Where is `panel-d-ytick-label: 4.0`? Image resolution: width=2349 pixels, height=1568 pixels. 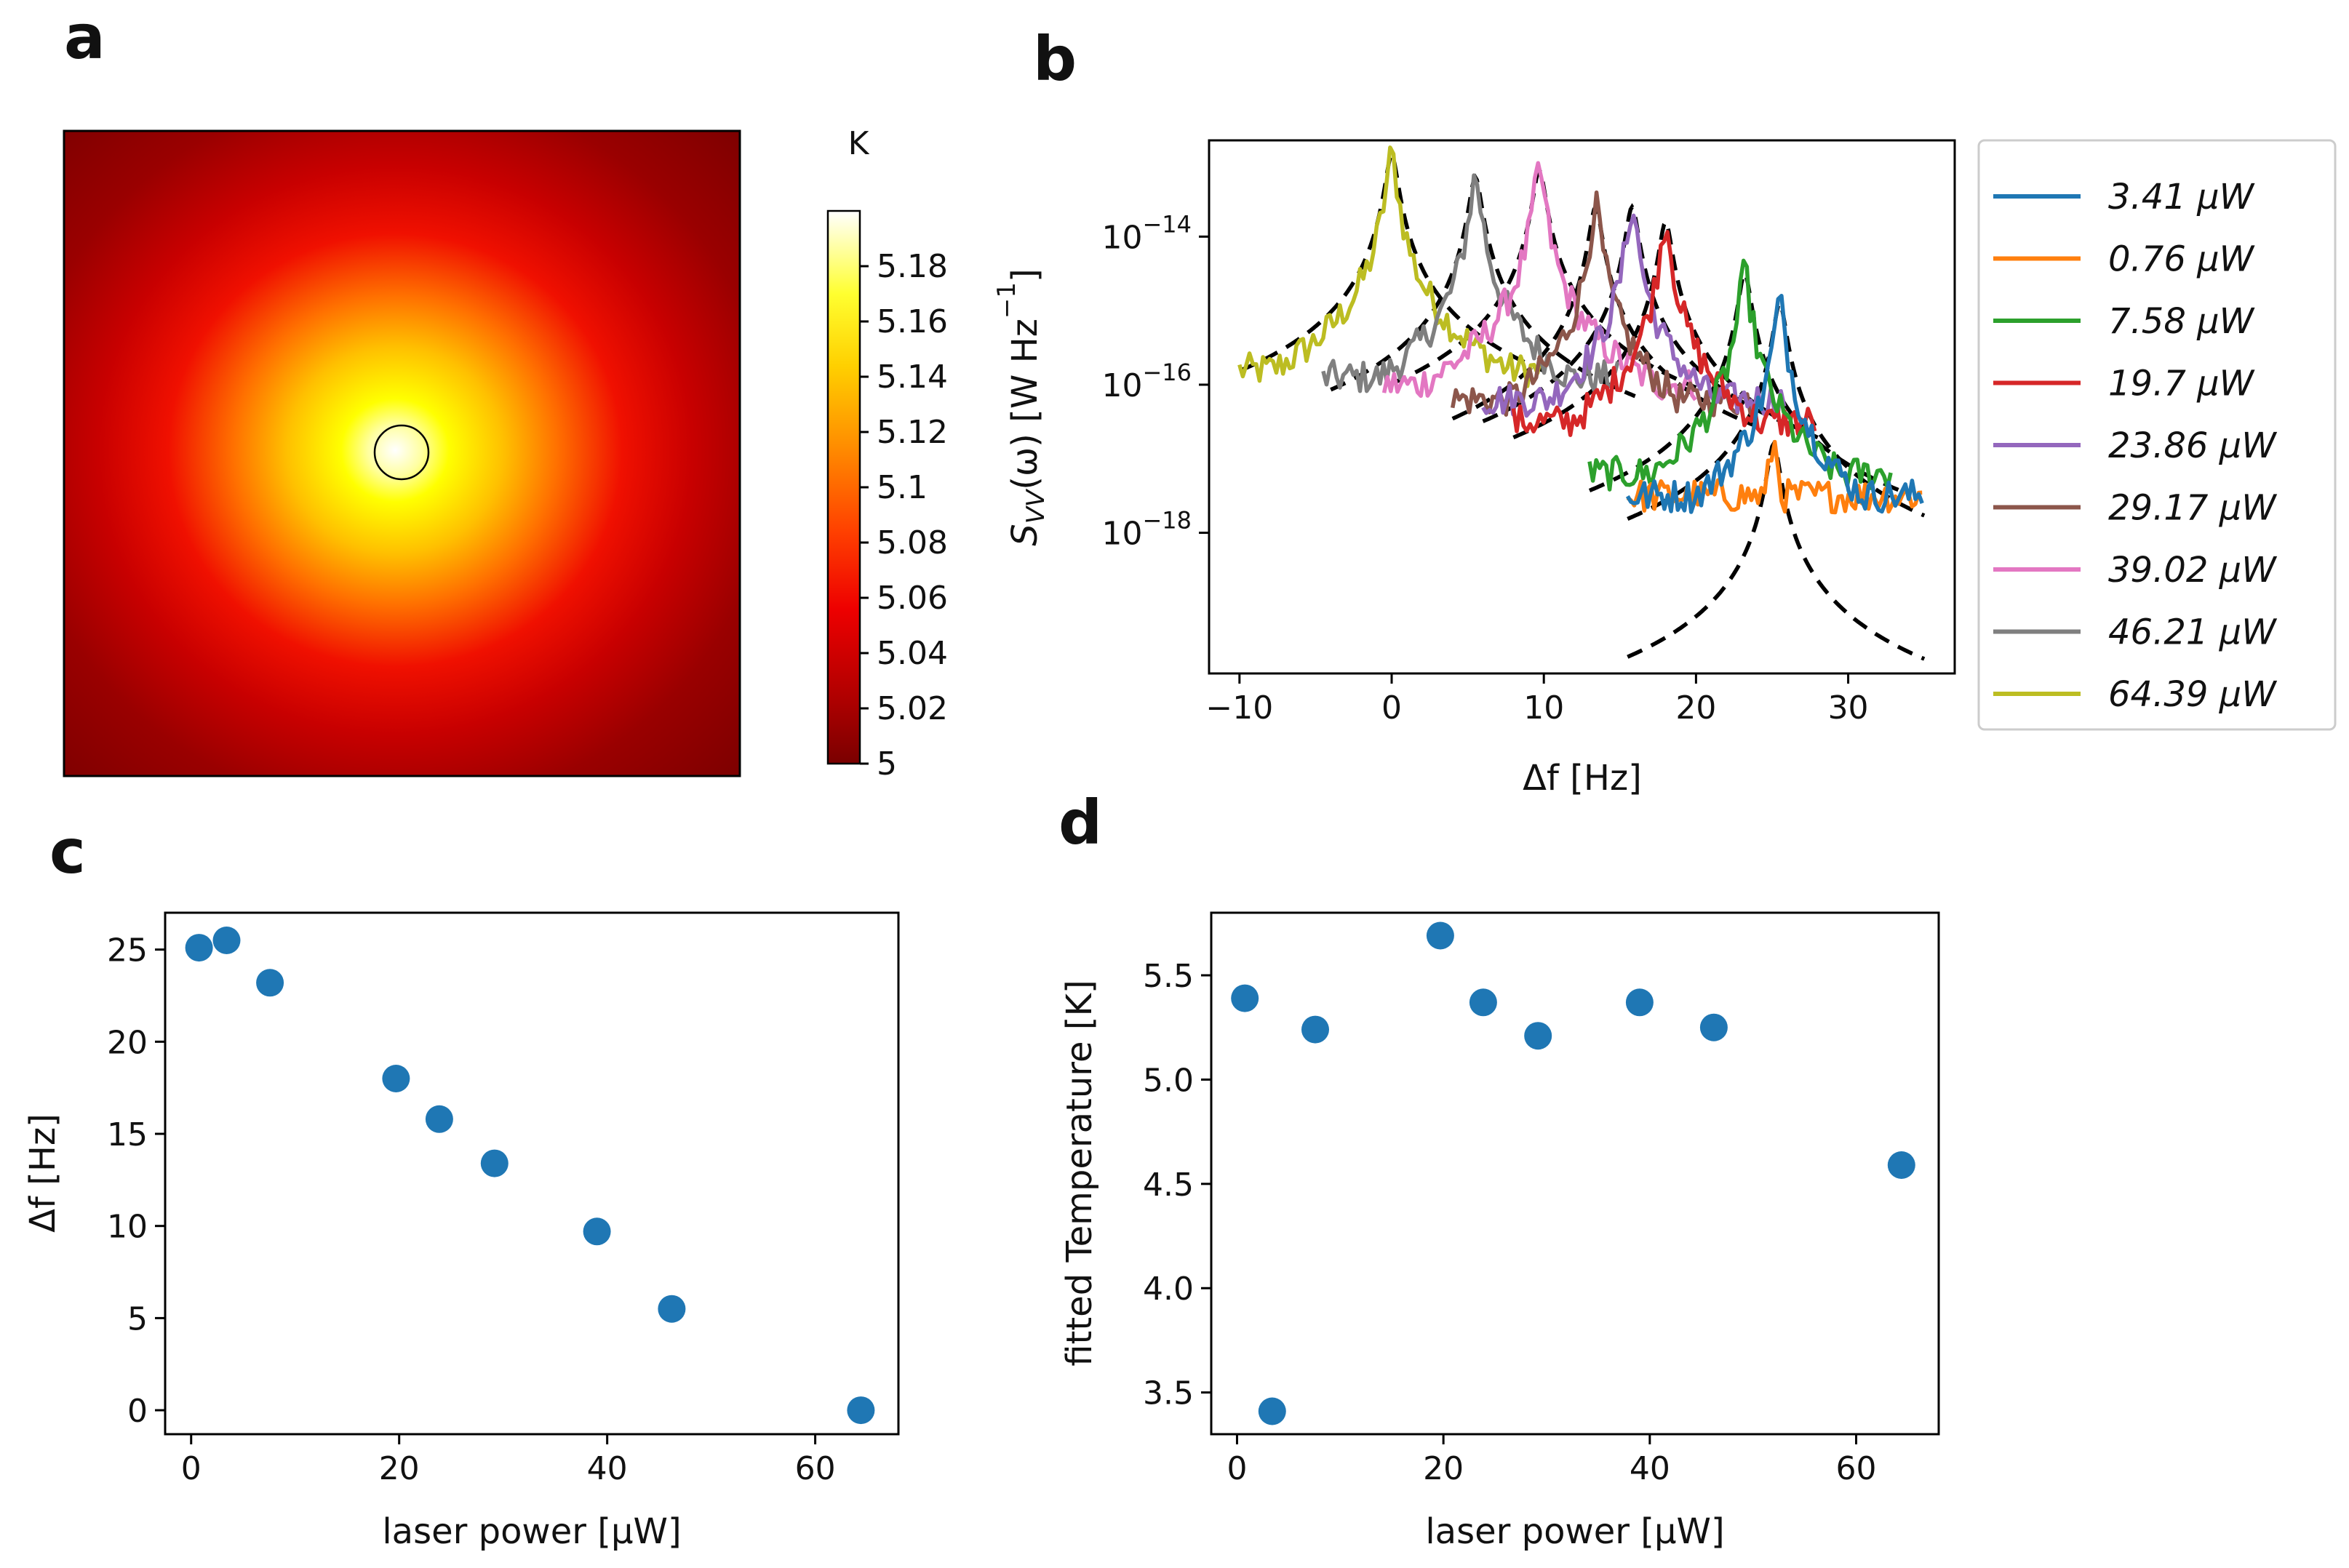
panel-d-ytick-label: 4.0 is located at coordinates (1169, 1289).